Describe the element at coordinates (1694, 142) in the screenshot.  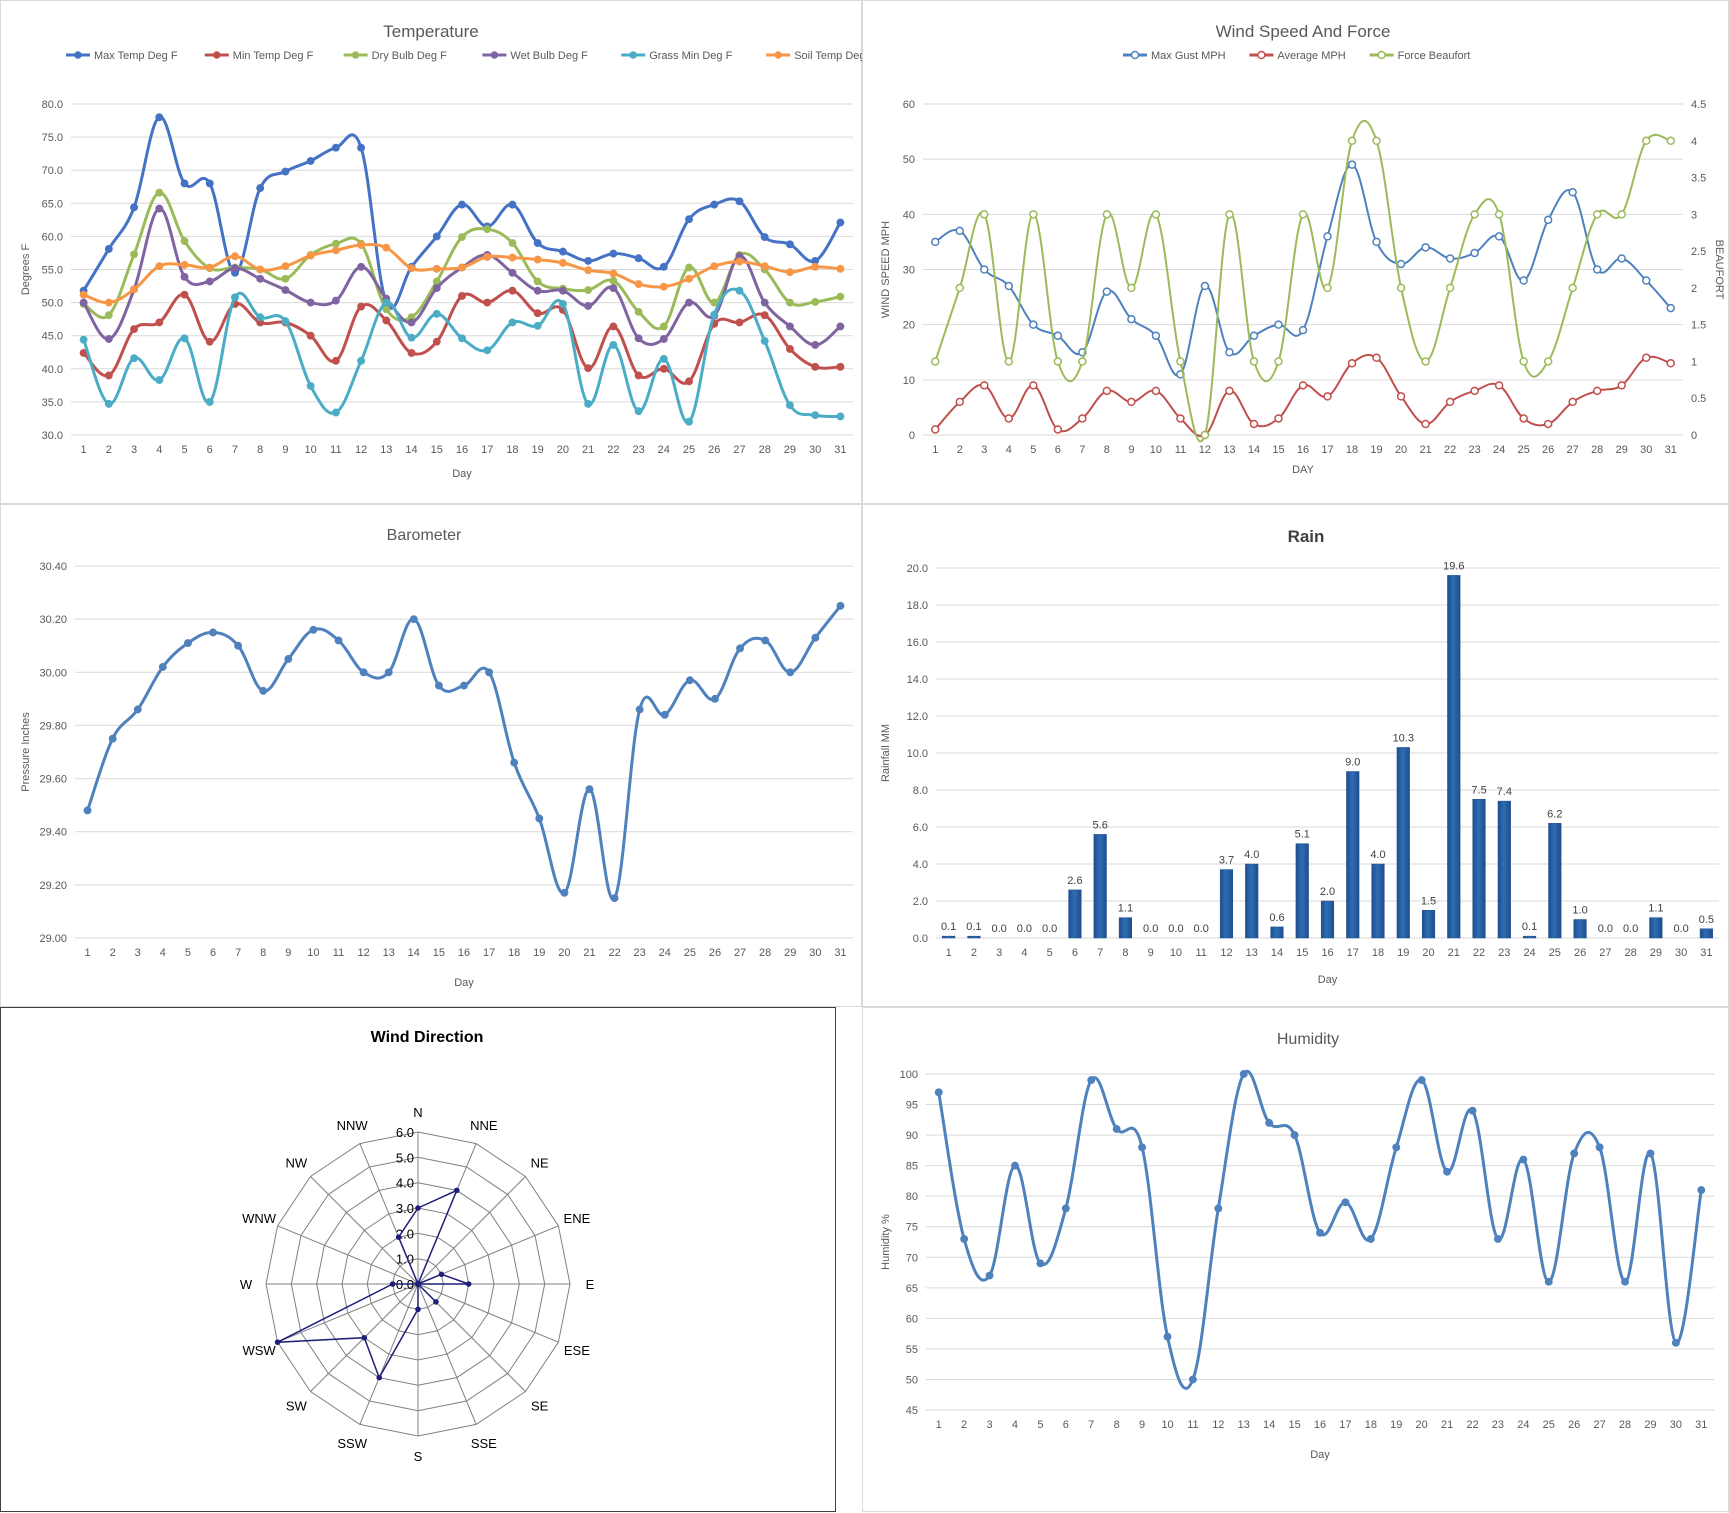
I see `y2-tick-label: 4` at that location.